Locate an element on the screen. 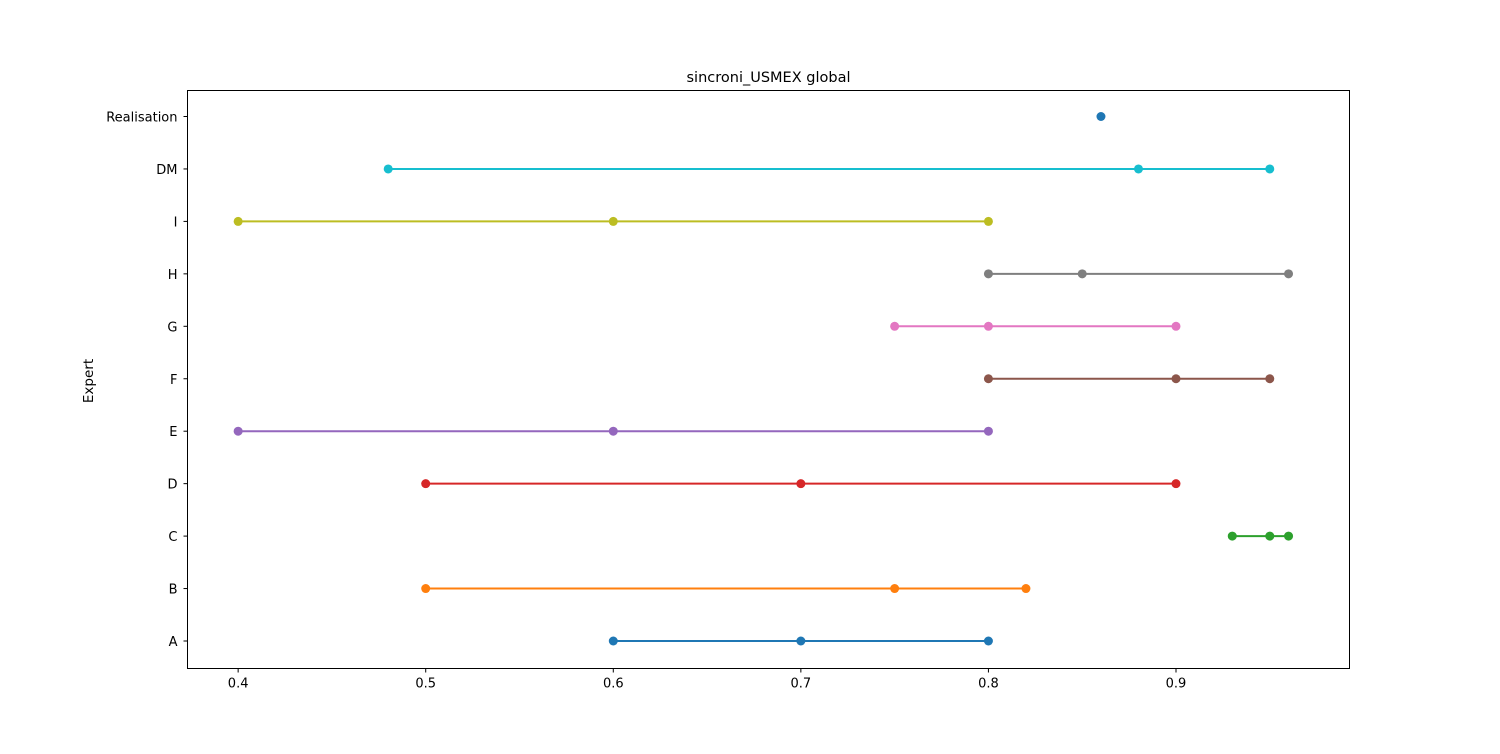  y-tick-label-g: G is located at coordinates (172, 327).